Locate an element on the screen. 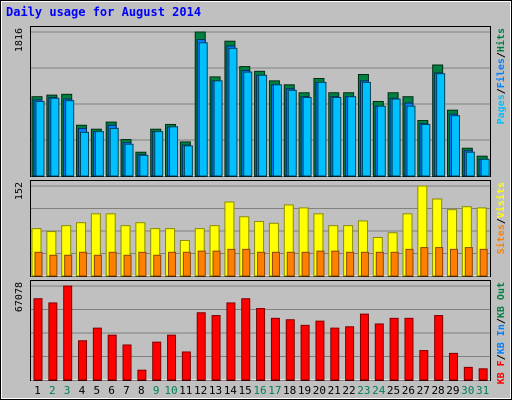 The width and height of the screenshot is (512, 404). x-tick-label-8: 8 is located at coordinates (141, 390).